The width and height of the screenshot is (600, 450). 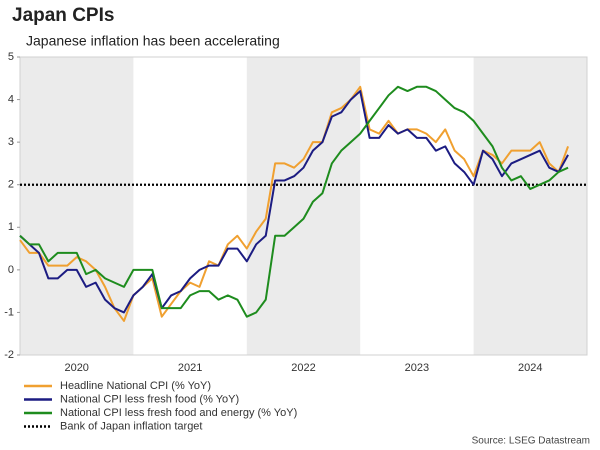 What do you see at coordinates (149, 399) in the screenshot?
I see `legend-label: National CPI less fresh food (% YoY)` at bounding box center [149, 399].